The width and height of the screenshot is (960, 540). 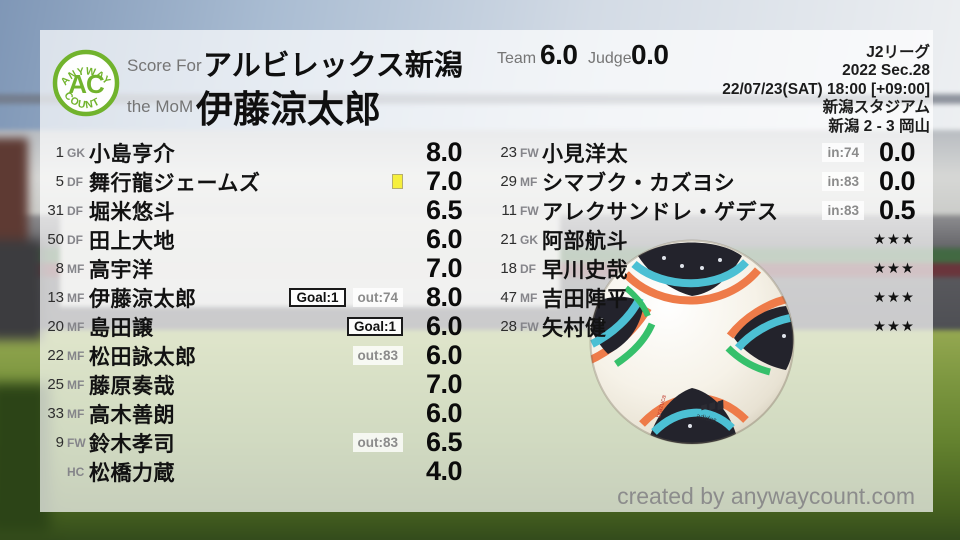 What do you see at coordinates (21, 290) in the screenshot?
I see `left-stands-shadow` at bounding box center [21, 290].